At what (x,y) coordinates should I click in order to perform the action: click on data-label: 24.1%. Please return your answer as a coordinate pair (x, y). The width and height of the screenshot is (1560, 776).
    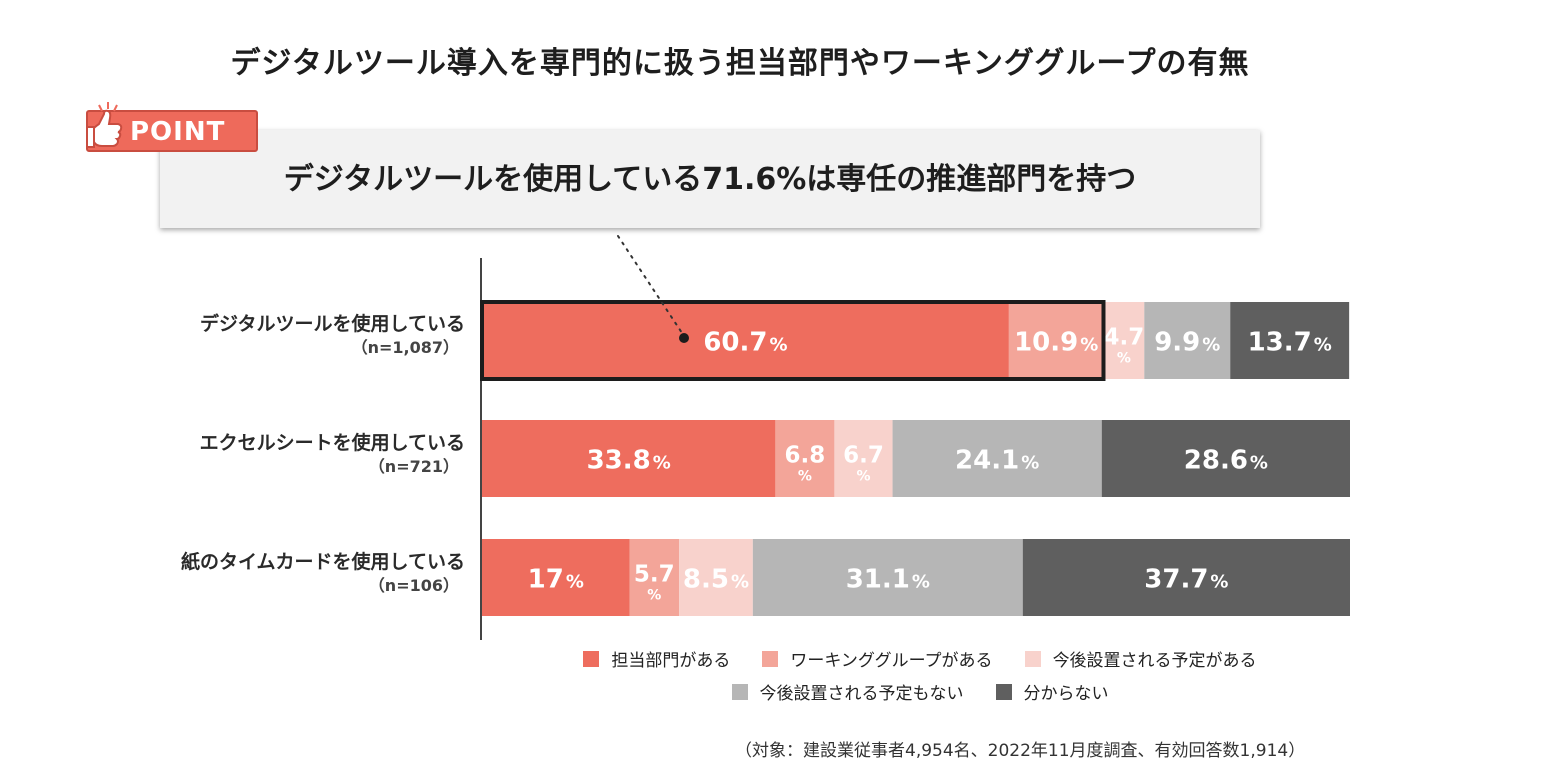
    Looking at the image, I should click on (997, 461).